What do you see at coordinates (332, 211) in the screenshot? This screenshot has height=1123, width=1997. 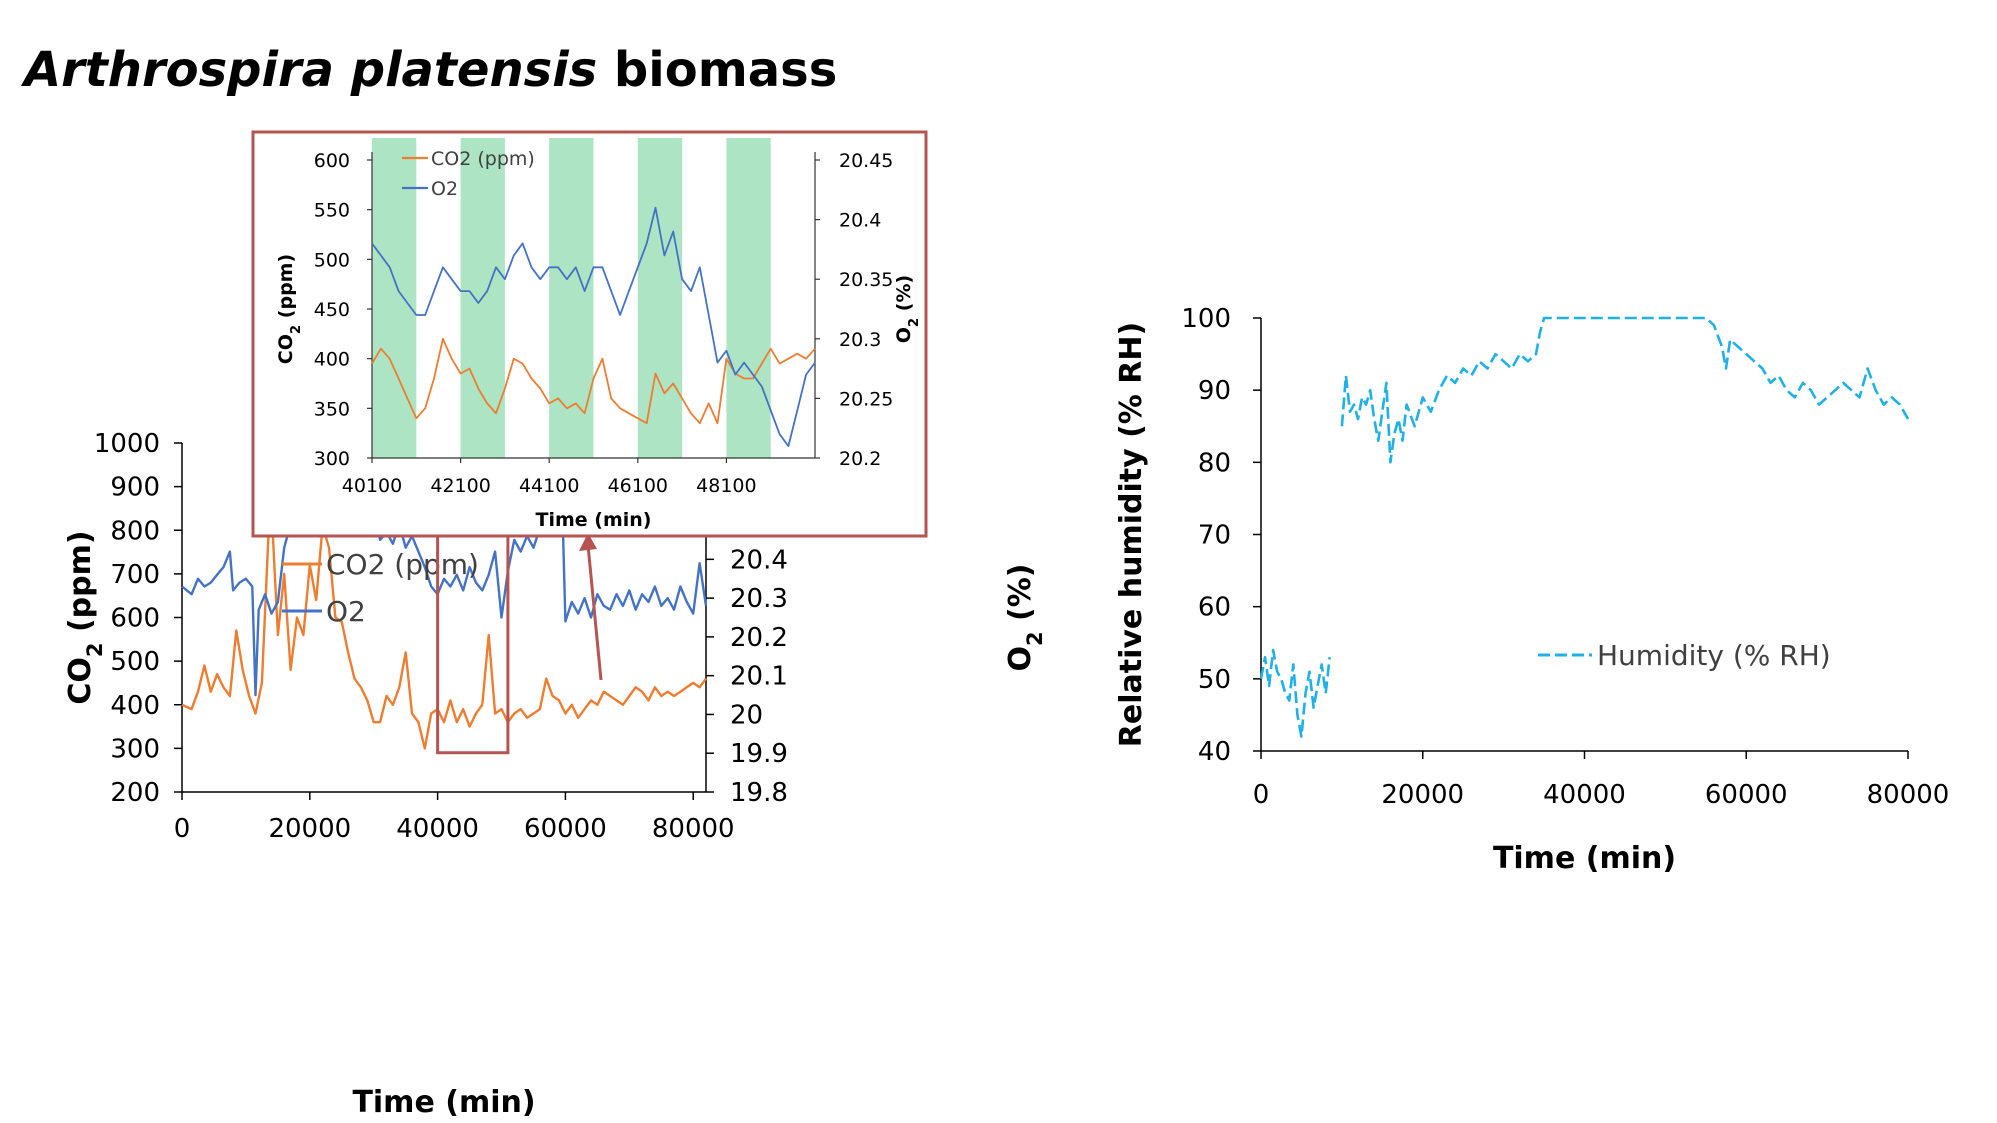 I see `inset-y-tick-label: 550` at bounding box center [332, 211].